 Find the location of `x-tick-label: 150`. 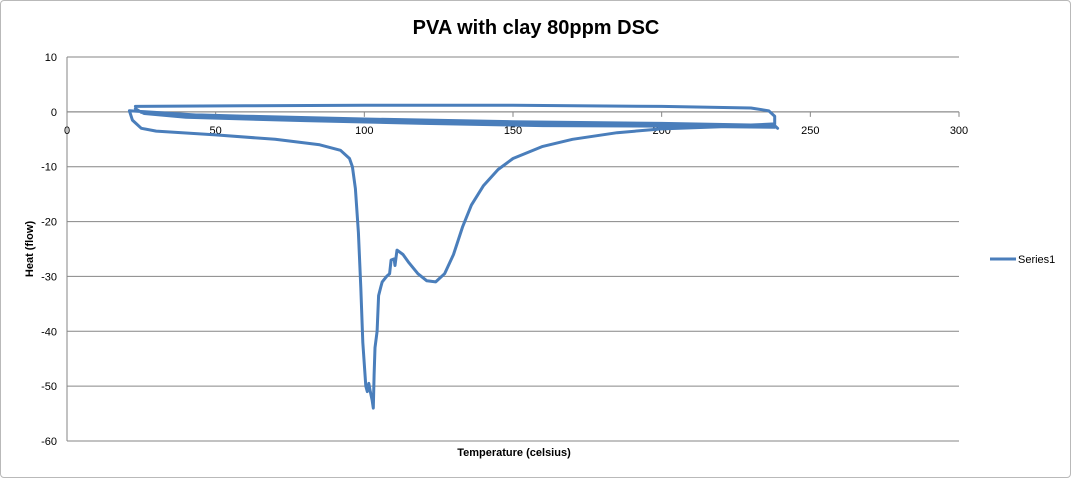

x-tick-label: 150 is located at coordinates (513, 131).